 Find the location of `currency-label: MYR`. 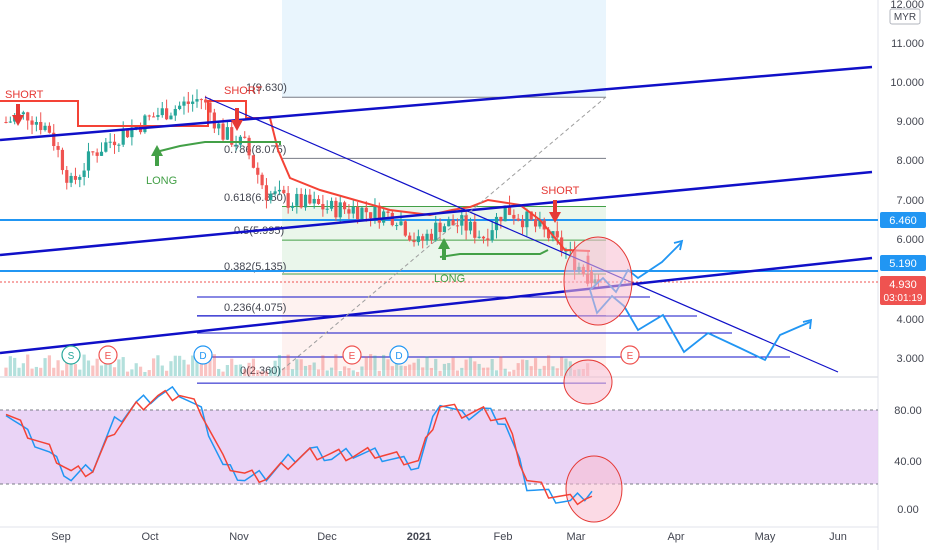

currency-label: MYR is located at coordinates (905, 17).